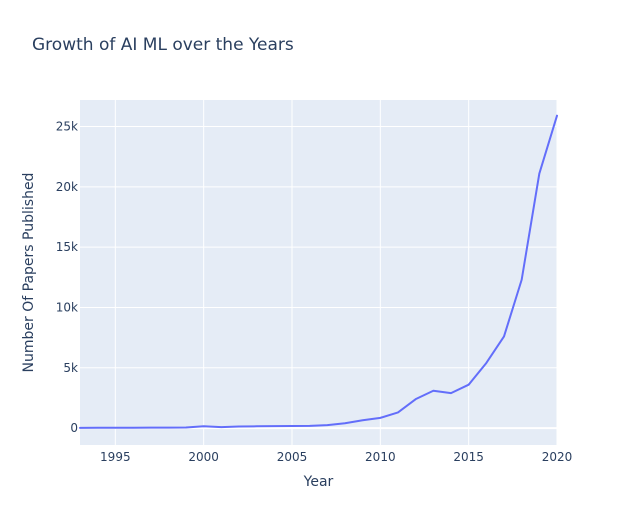  Describe the element at coordinates (67, 247) in the screenshot. I see `y-tick-label: 15k` at that location.